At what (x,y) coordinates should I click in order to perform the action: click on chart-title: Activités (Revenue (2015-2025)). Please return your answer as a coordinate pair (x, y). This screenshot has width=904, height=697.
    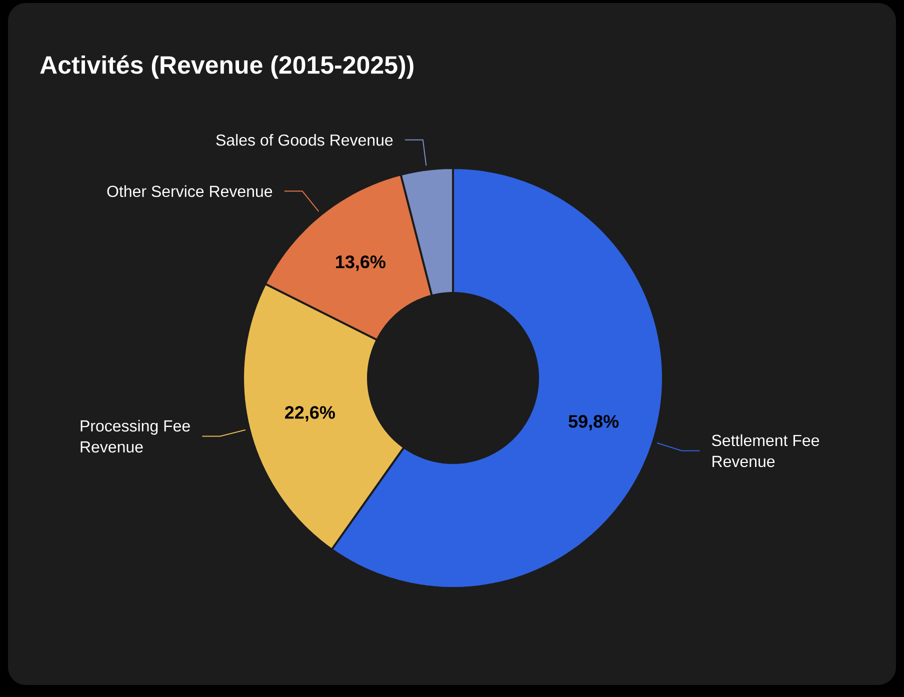
    Looking at the image, I should click on (227, 67).